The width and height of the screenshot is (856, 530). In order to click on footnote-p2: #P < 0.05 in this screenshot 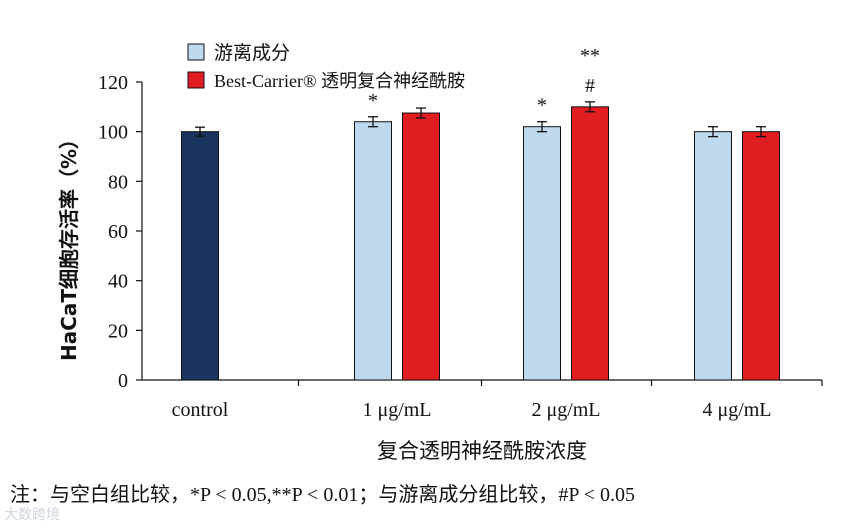, I will do `click(596, 495)`.